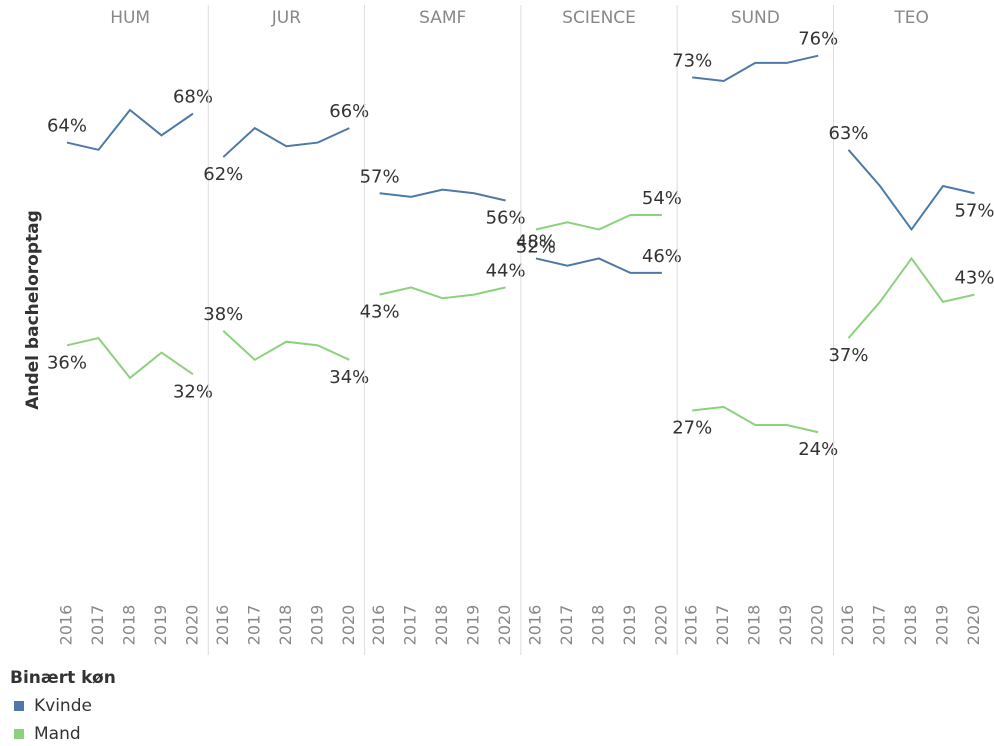  Describe the element at coordinates (818, 449) in the screenshot. I see `data-label: 24%` at that location.